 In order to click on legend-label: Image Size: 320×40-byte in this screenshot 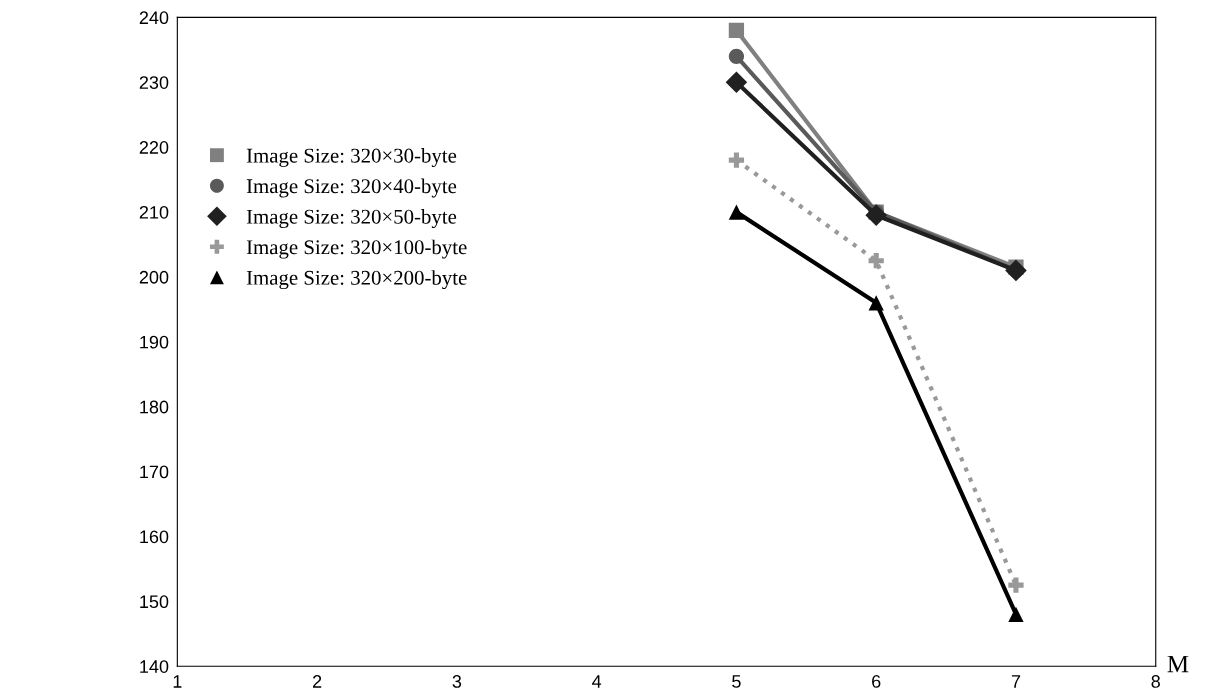, I will do `click(351, 188)`.